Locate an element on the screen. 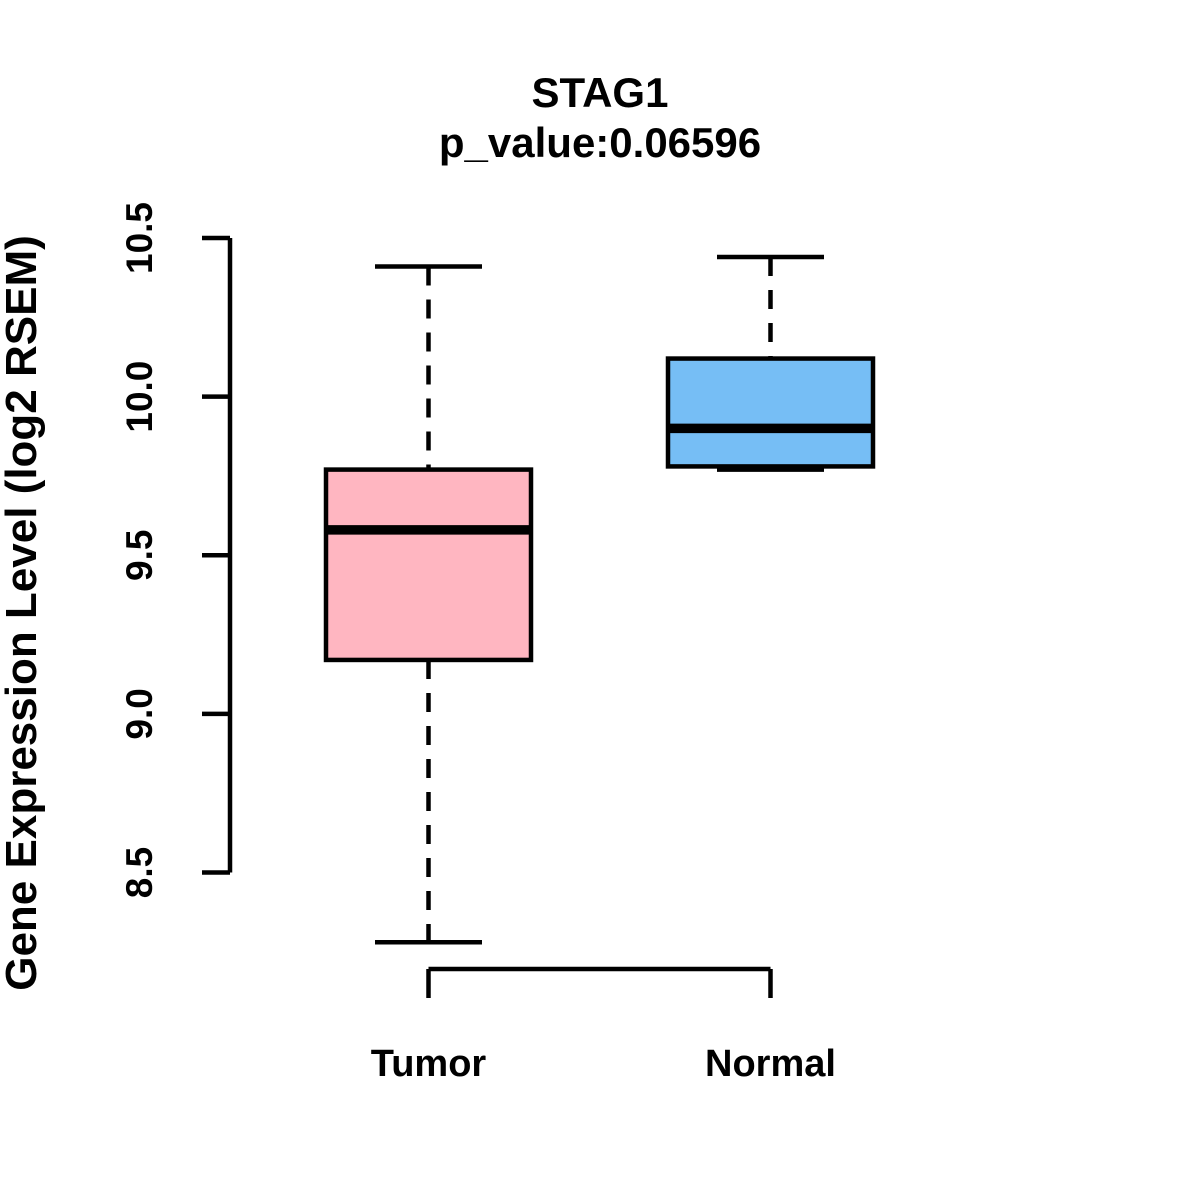  tumor-iqr-box is located at coordinates (428, 565).